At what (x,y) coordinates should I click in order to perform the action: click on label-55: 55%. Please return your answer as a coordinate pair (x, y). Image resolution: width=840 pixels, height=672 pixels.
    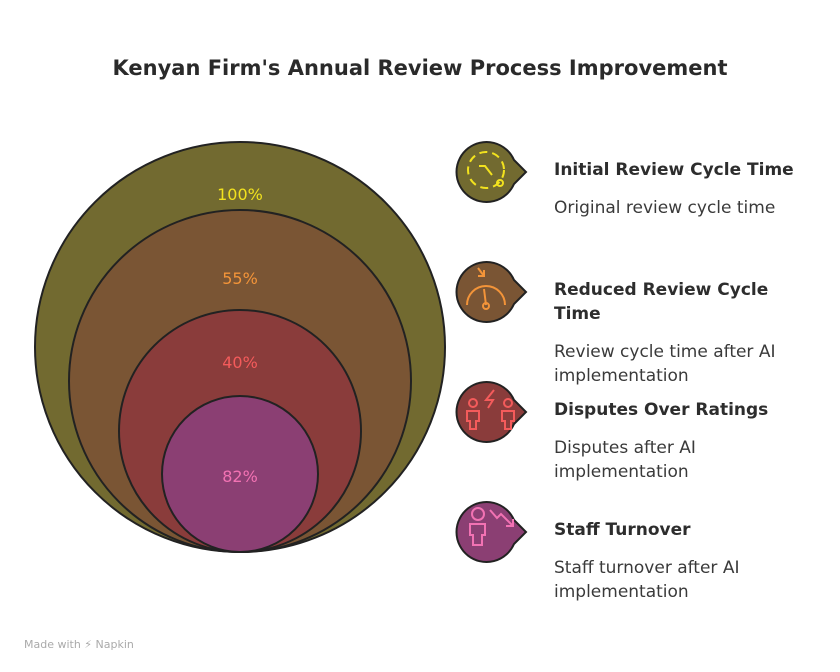
    Looking at the image, I should click on (240, 278).